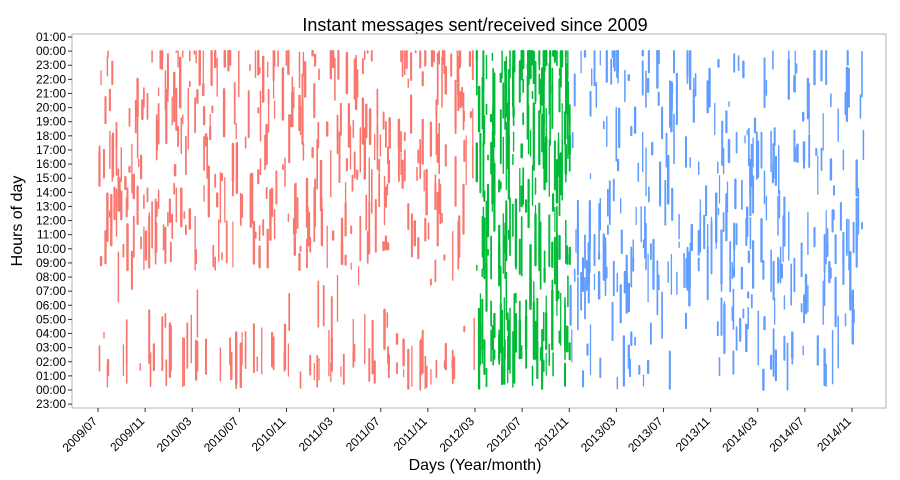 This screenshot has height=480, width=900. What do you see at coordinates (51, 277) in the screenshot?
I see `y-tick-label: 08:00` at bounding box center [51, 277].